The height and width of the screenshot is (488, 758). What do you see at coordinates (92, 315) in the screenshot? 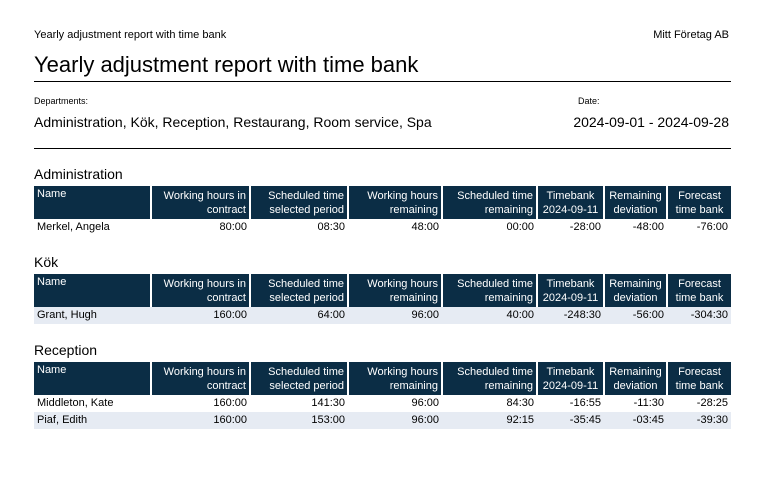
I see `employee-name: Grant, Hugh` at bounding box center [92, 315].